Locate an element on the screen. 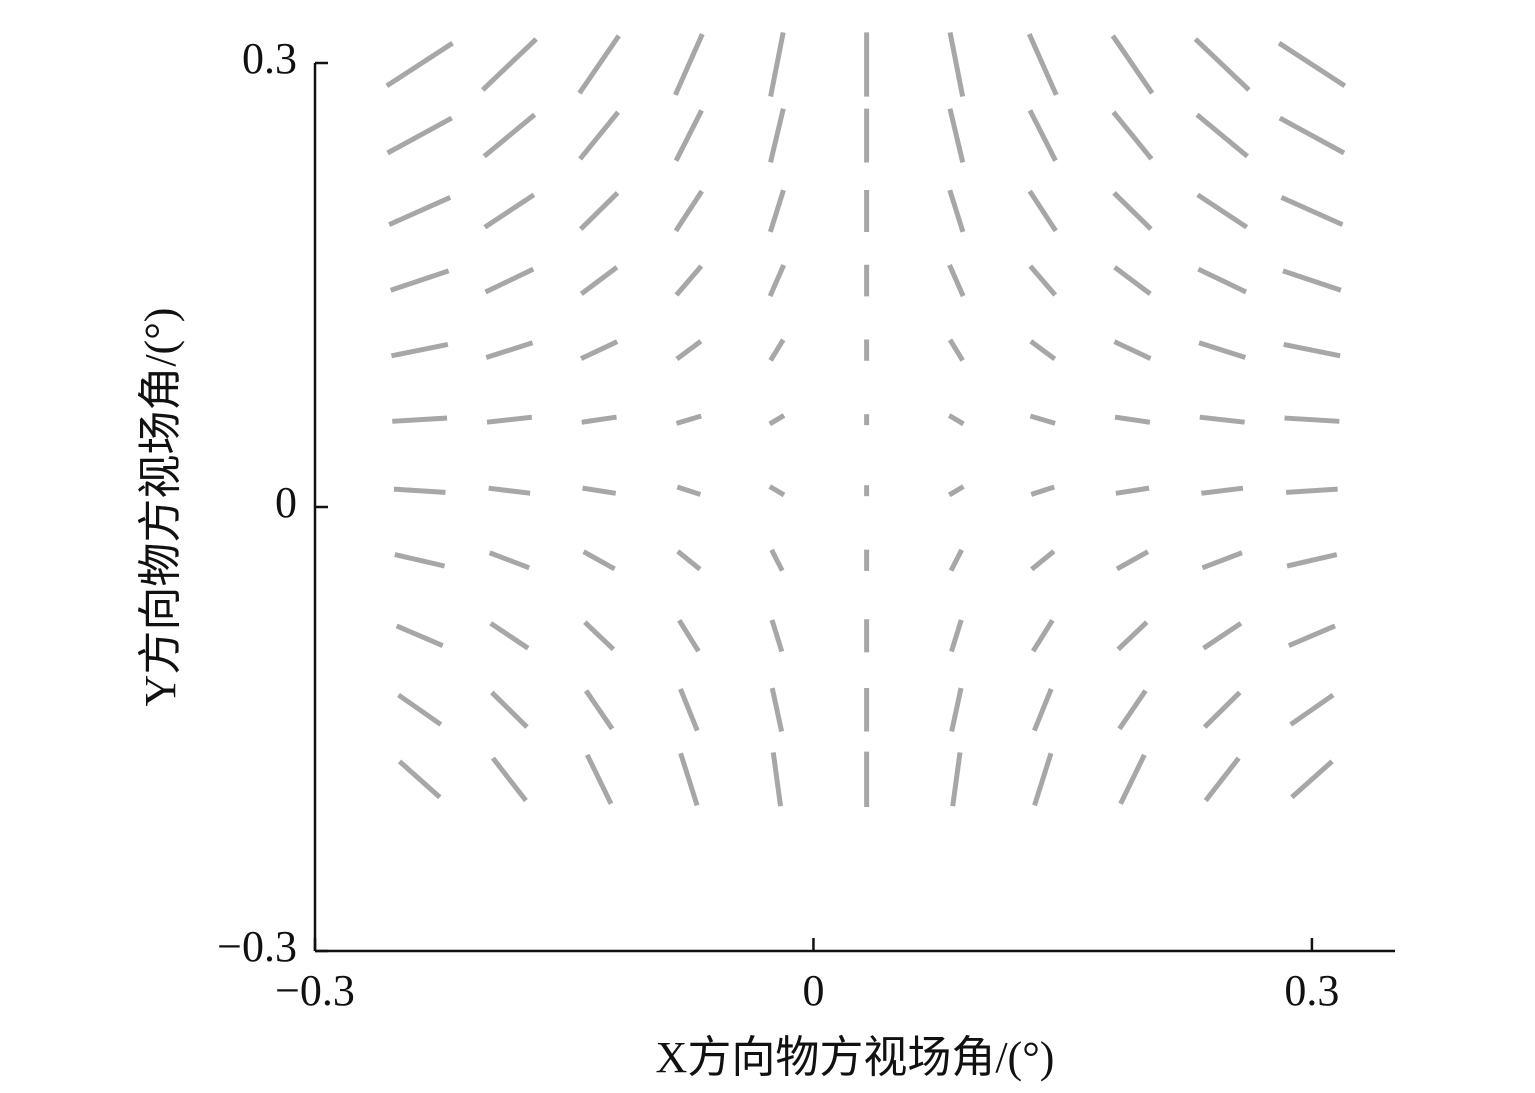  y-tick-label: 0 is located at coordinates (286, 502).